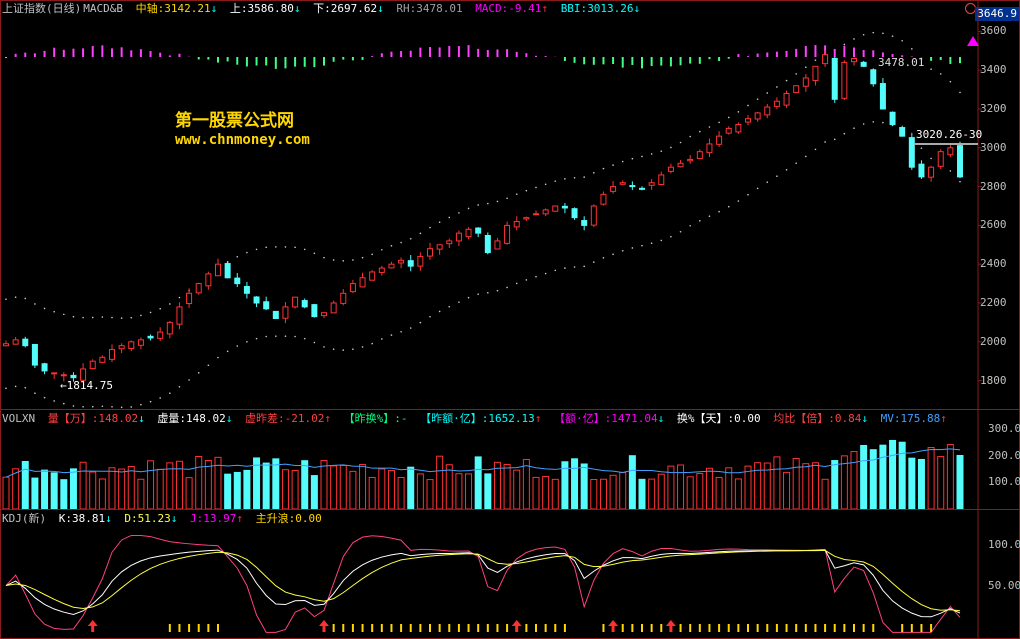  I want to click on low-annotation: ←1814.75, so click(86, 385).